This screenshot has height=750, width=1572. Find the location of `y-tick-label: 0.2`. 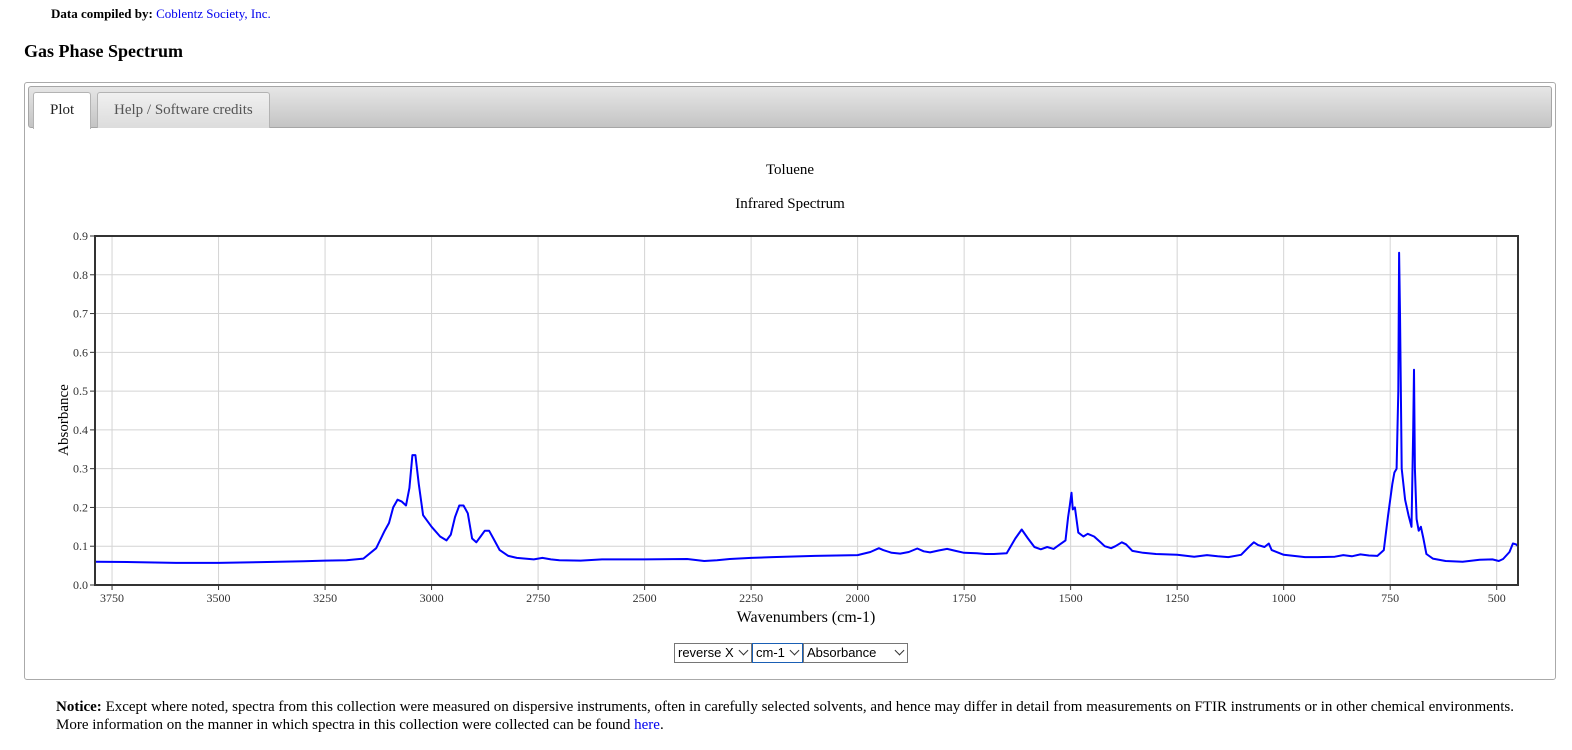

y-tick-label: 0.2 is located at coordinates (80, 507).